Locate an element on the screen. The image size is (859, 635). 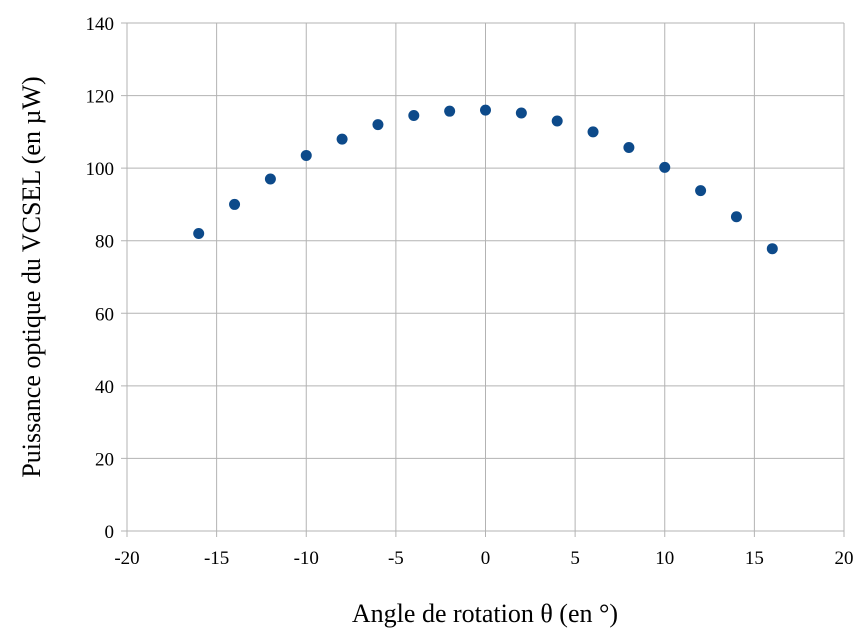
y-tick-labels: 0 20 40 60 80 100 120 140 is located at coordinates (100, 278).